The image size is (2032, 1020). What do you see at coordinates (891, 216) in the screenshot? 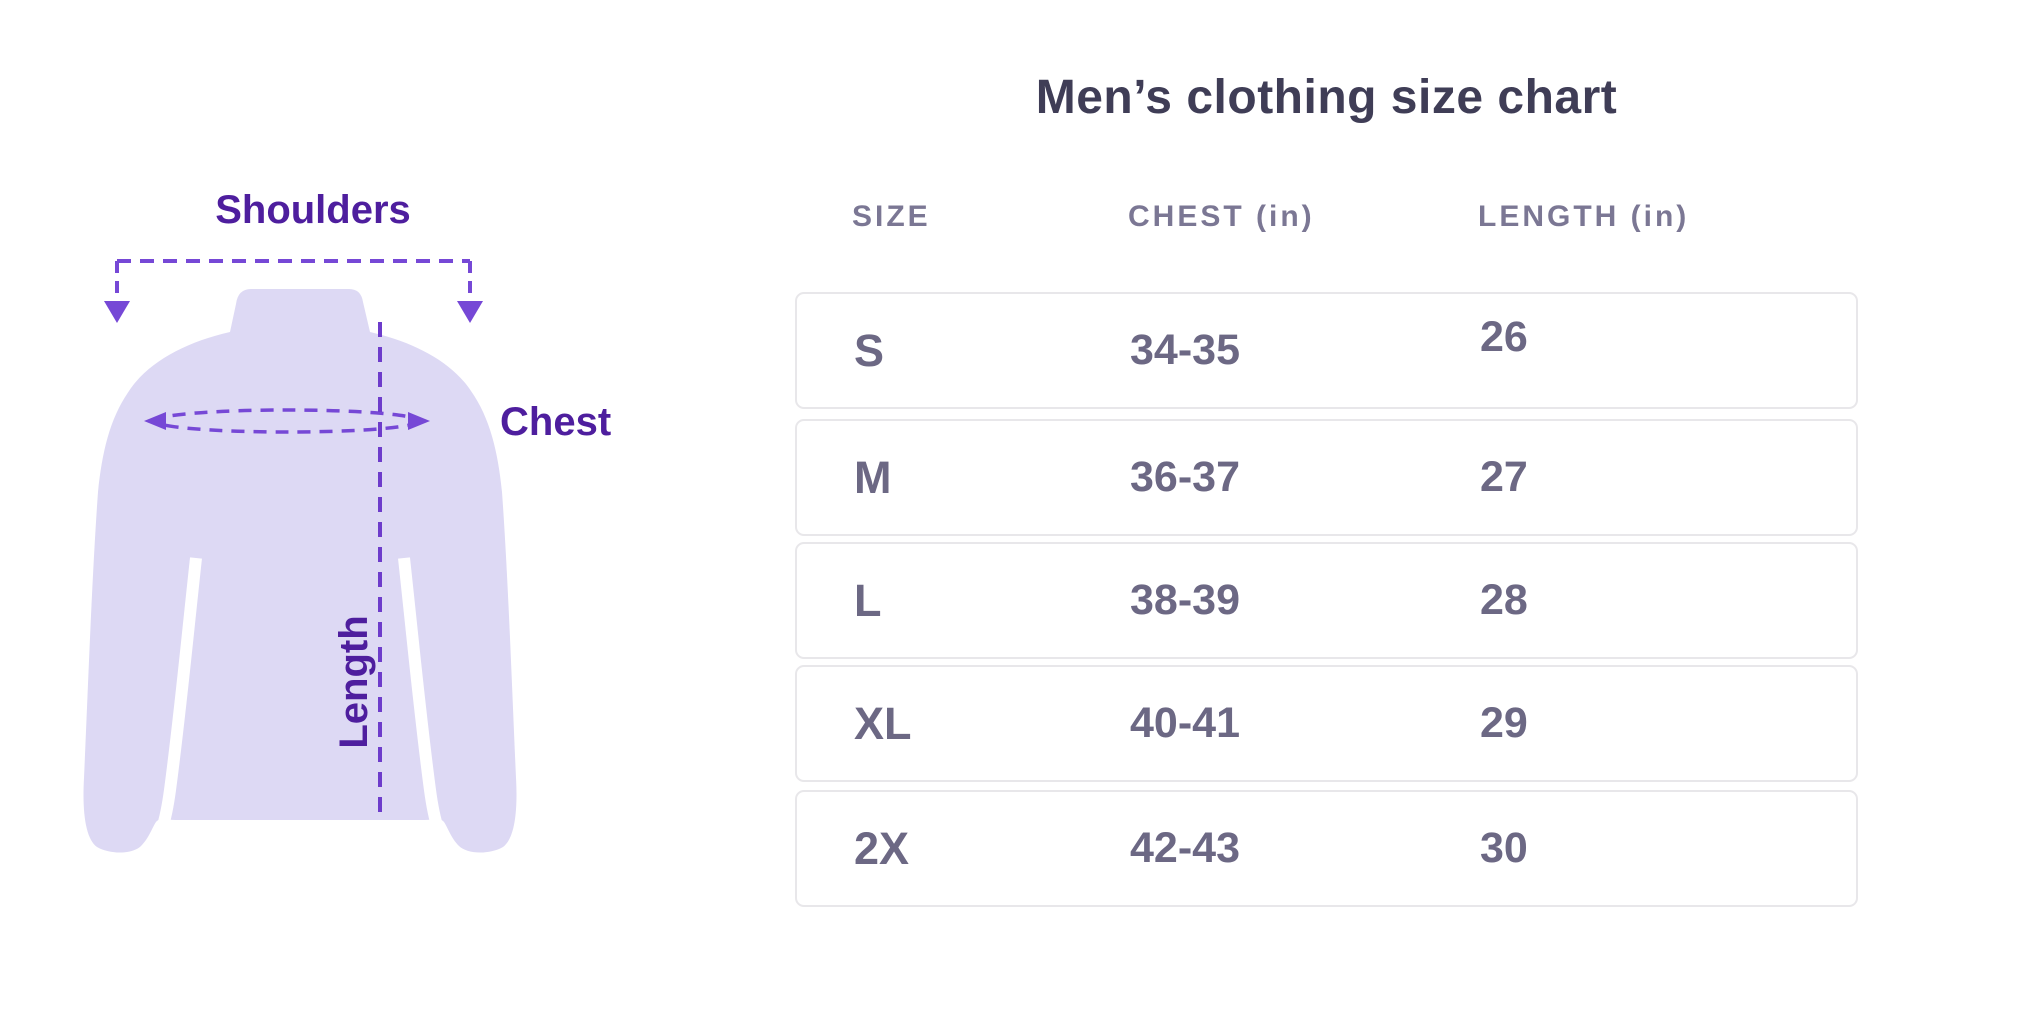
I see `column-header-size: SIZE` at bounding box center [891, 216].